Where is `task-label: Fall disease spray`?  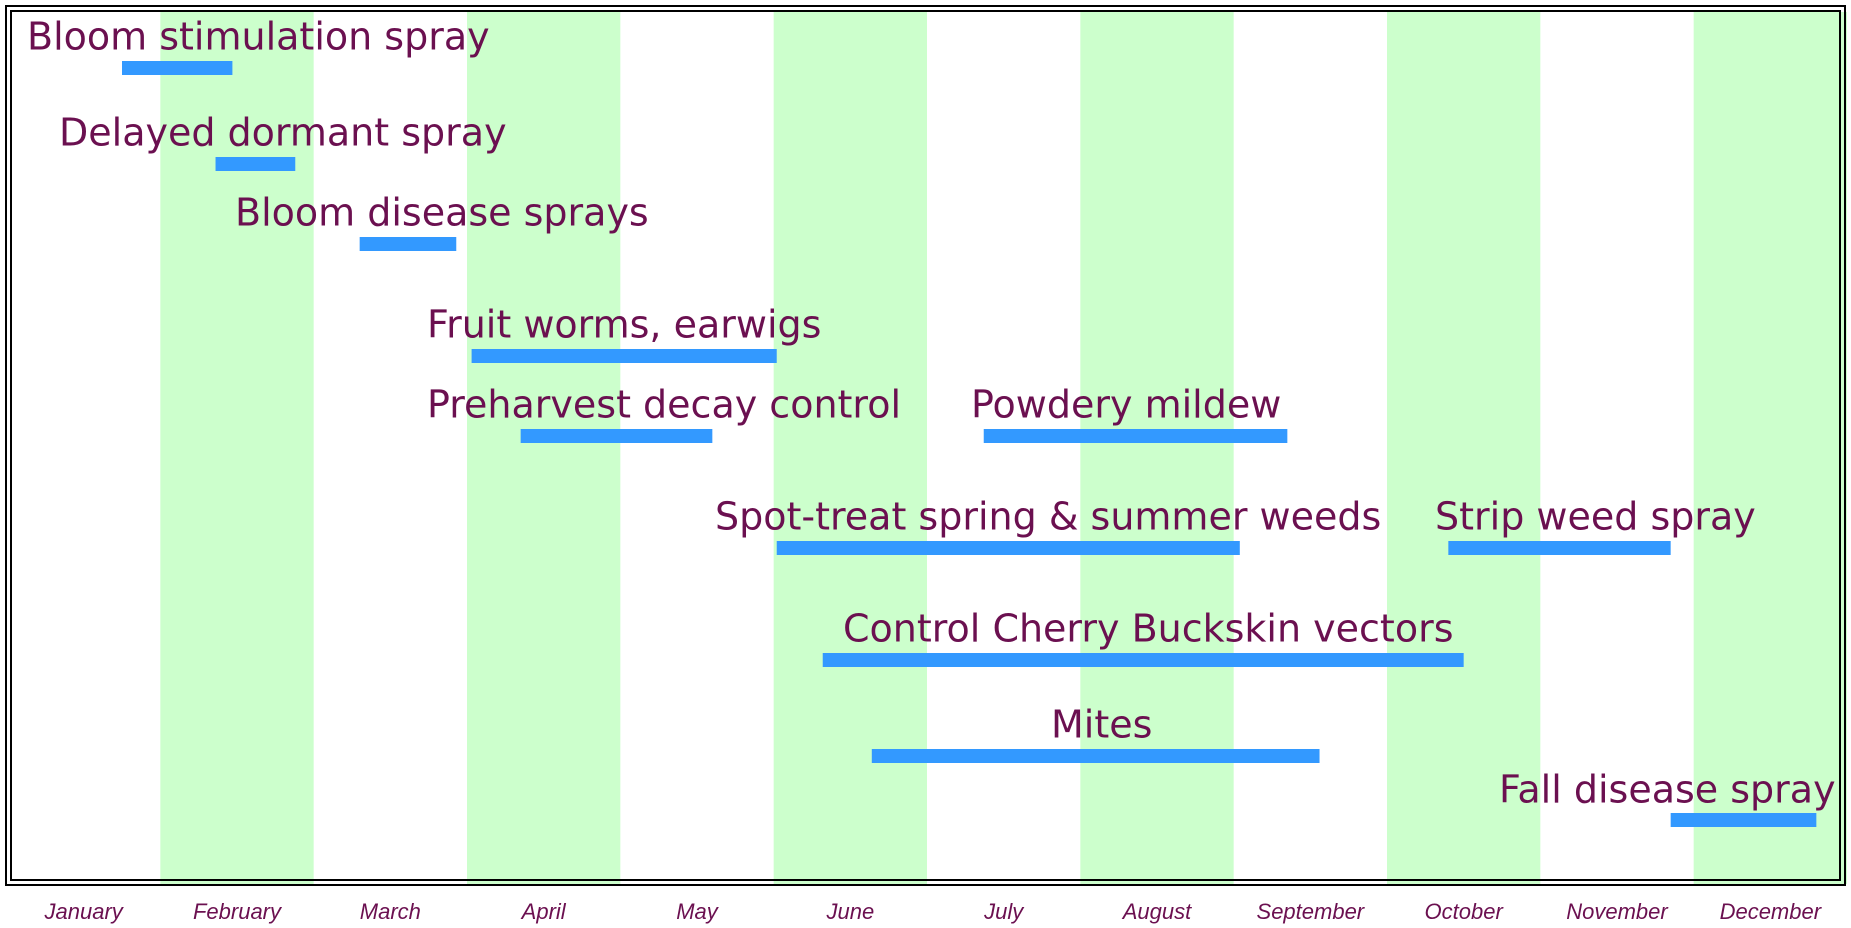 task-label: Fall disease spray is located at coordinates (1667, 790).